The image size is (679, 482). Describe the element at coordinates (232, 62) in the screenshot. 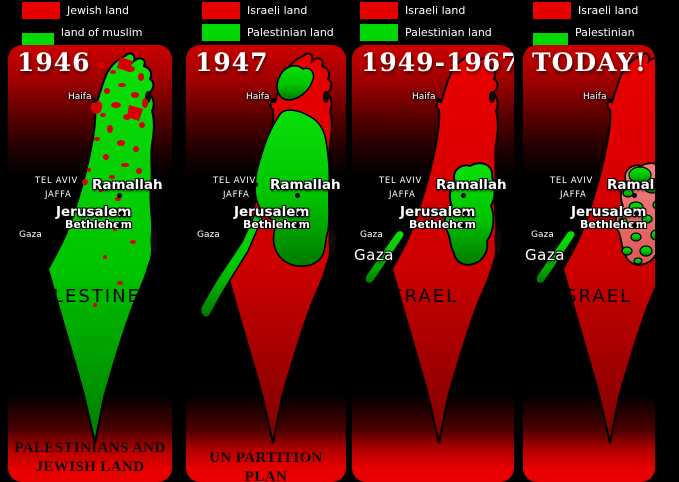

I see `year-label: 1947` at that location.